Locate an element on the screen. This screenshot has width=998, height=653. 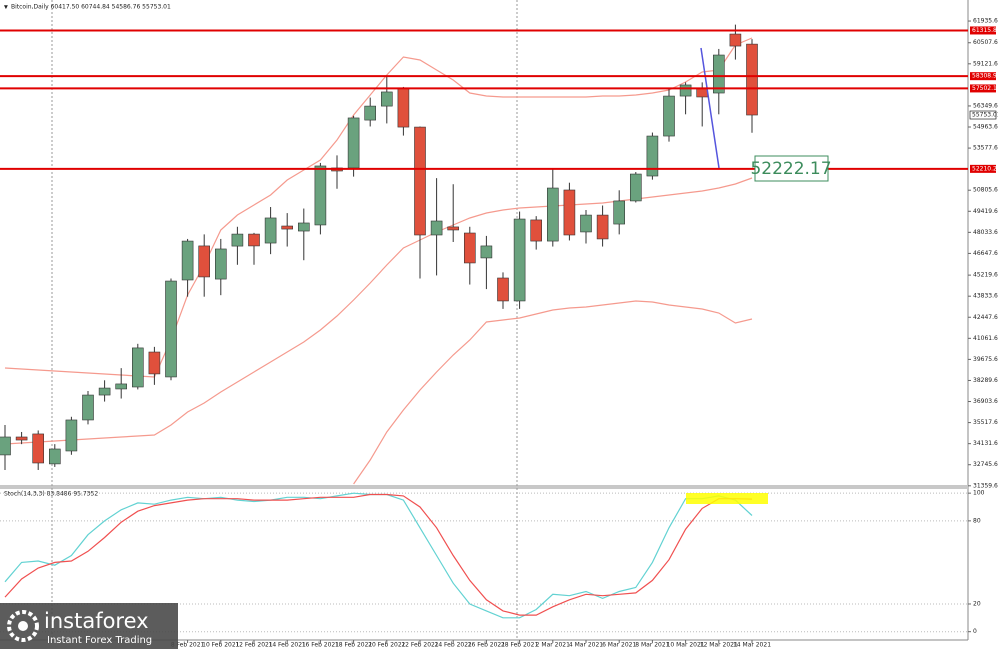
x-tick-label: 12 Feb 2021 is located at coordinates (254, 645).